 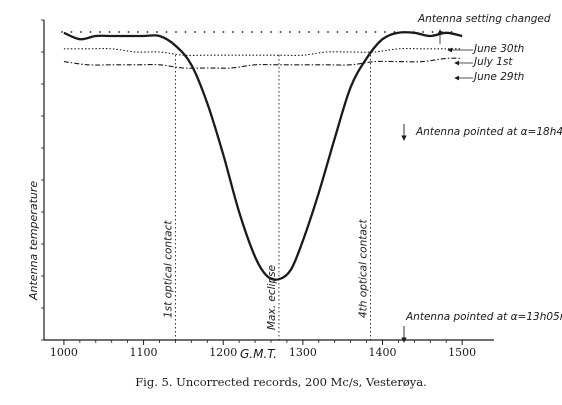 I want to click on series-label-july-1: July 1st, so click(x=492, y=62).